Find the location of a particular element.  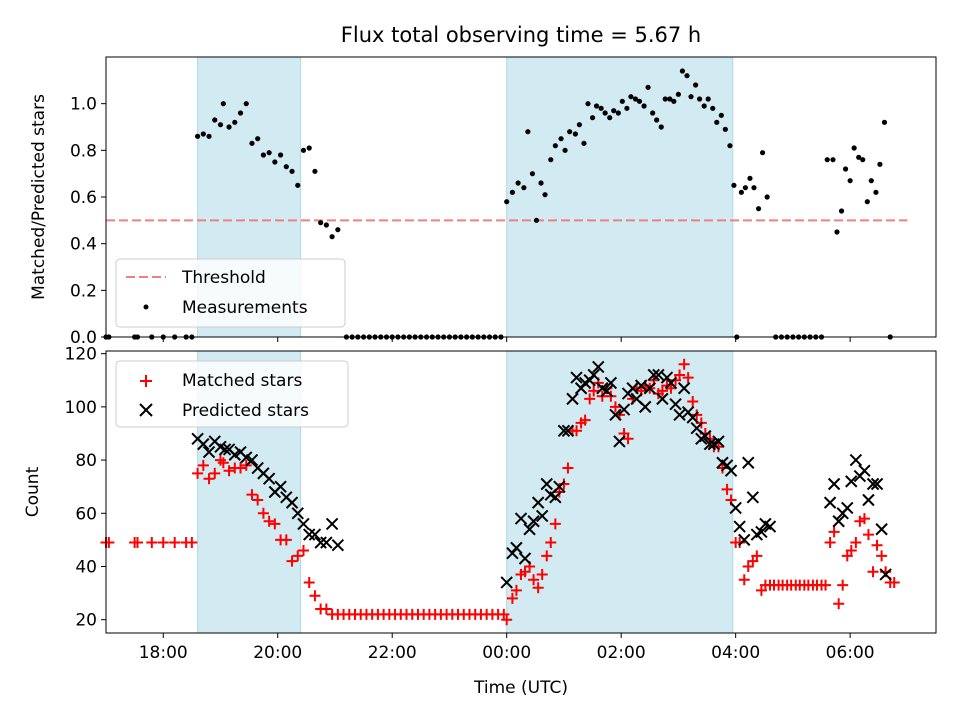

x-tick-label: 04:00 is located at coordinates (735, 653).